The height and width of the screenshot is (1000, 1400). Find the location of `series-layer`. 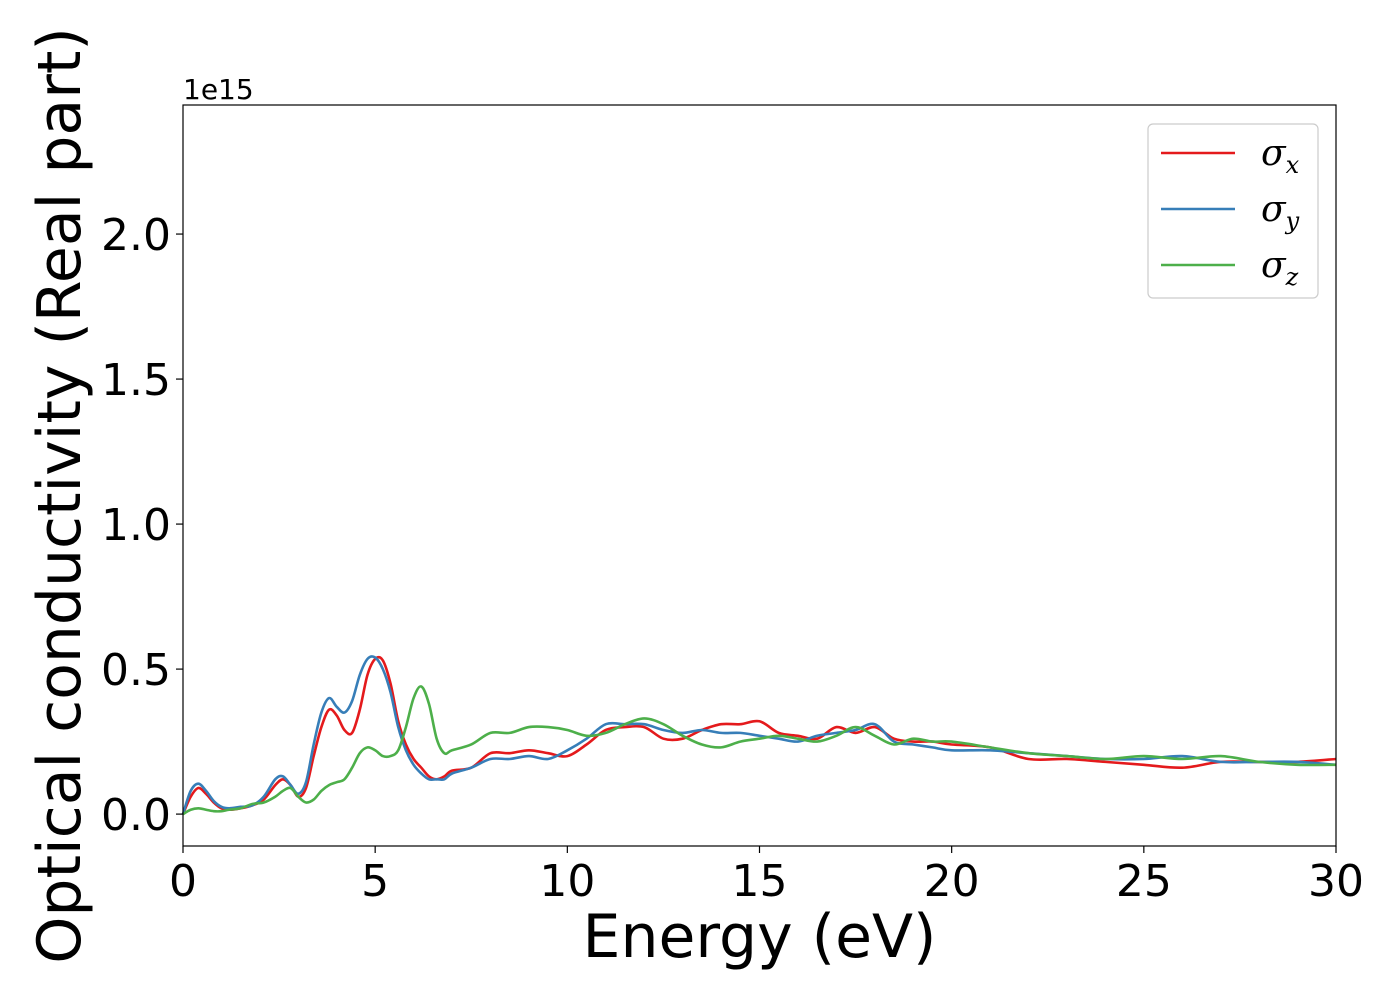

series-layer is located at coordinates (759, 735).